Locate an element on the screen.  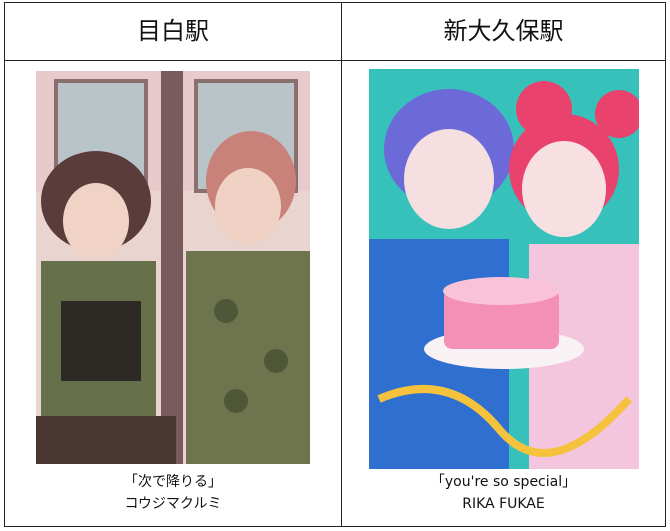
caption-title: 「you're so special」 is located at coordinates (503, 482).